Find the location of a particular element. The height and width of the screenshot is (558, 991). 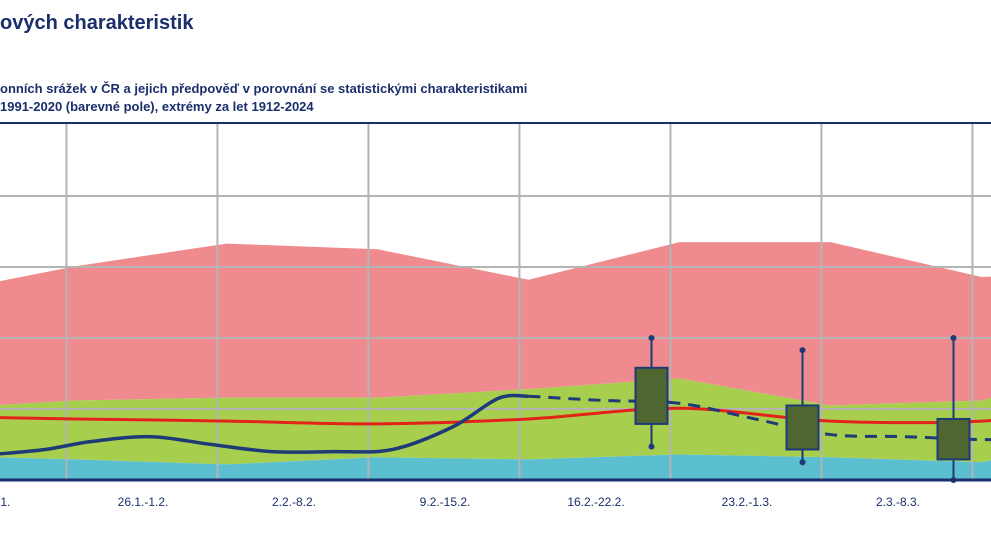

x-tick-label: 2.2.-8.2. is located at coordinates (294, 502).